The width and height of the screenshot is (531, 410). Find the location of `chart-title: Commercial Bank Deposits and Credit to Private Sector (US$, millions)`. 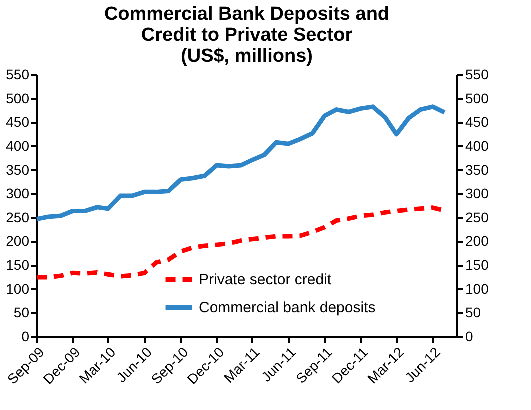

chart-title: Commercial Bank Deposits and Credit to Private Sector (US$, millions) is located at coordinates (247, 35).